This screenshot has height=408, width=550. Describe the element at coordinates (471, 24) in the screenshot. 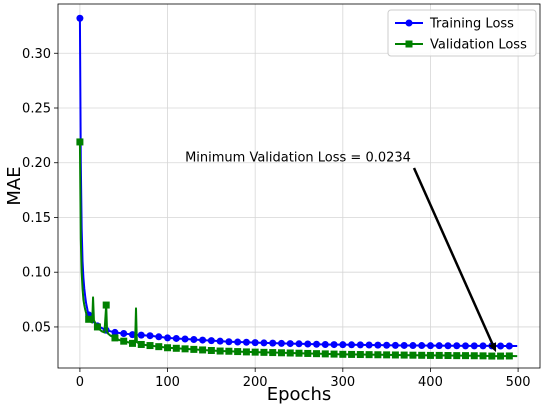

I see `legend-label-training-loss: Training Loss` at that location.